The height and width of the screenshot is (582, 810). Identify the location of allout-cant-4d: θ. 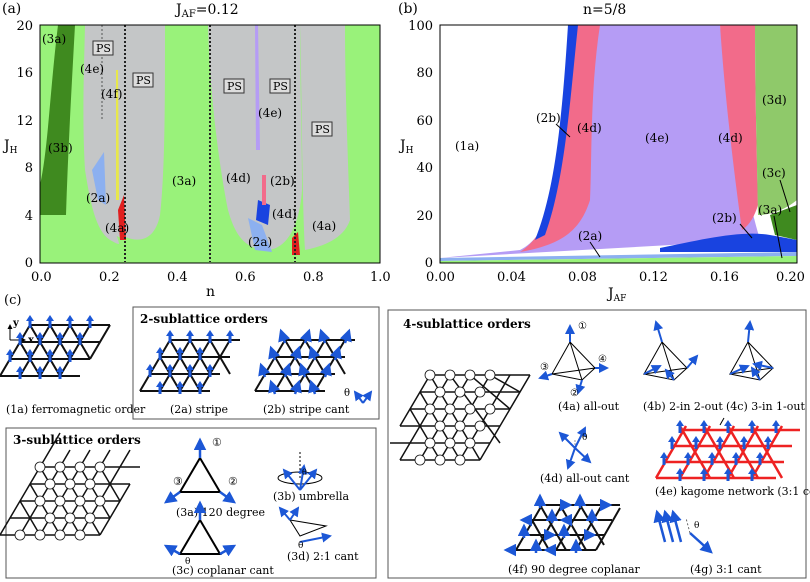
(575, 448).